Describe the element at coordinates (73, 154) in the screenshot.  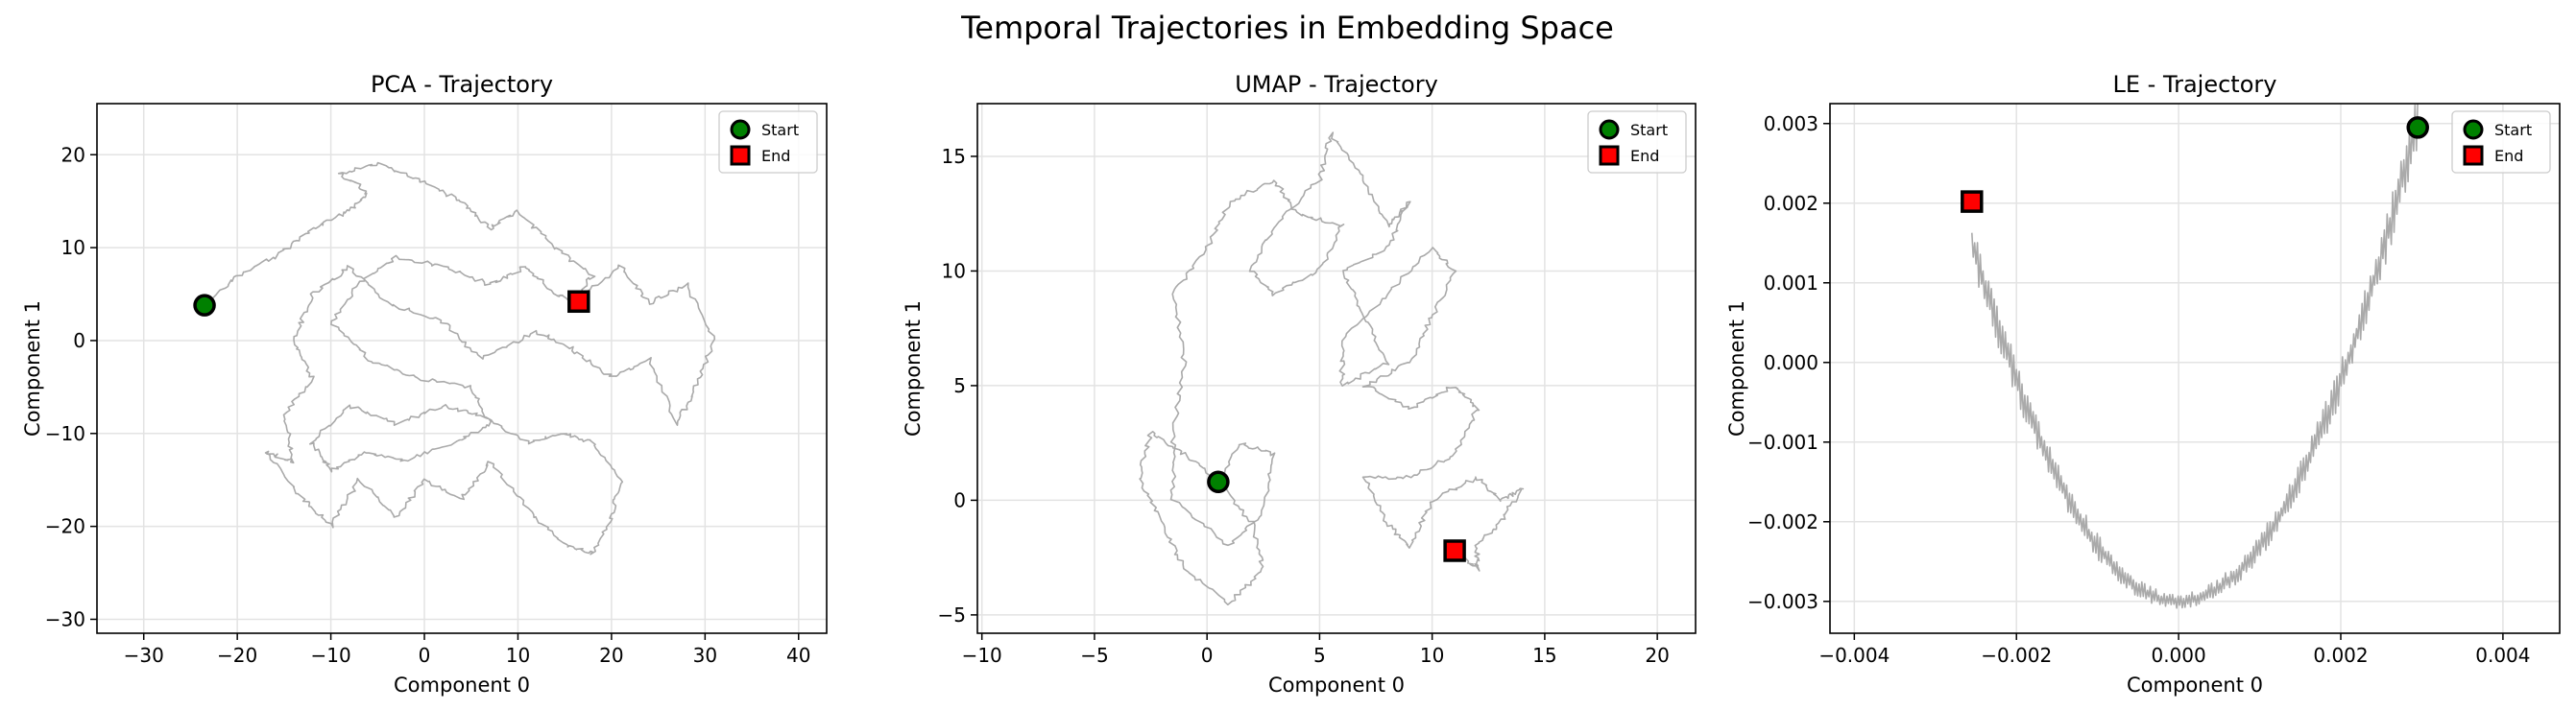
I see `y-tick-label: 20` at that location.